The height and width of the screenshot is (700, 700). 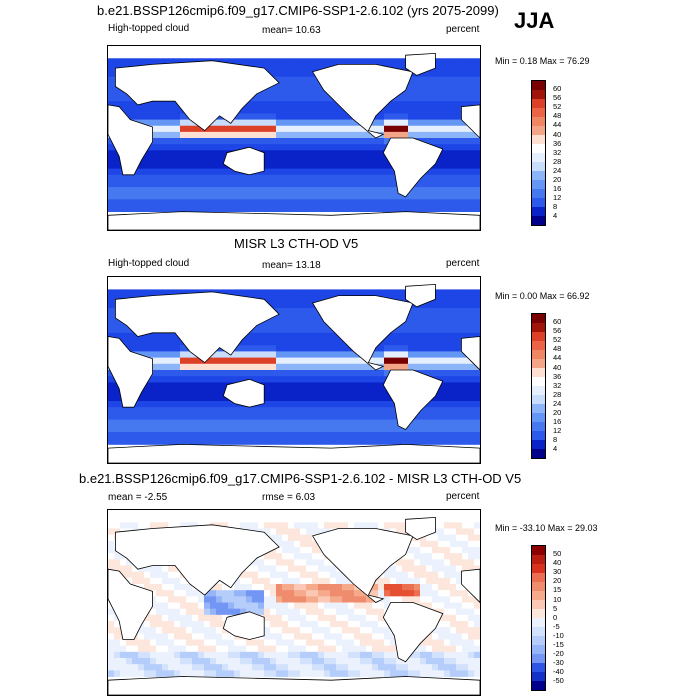 I want to click on colorbar-swatch, so click(x=538, y=577).